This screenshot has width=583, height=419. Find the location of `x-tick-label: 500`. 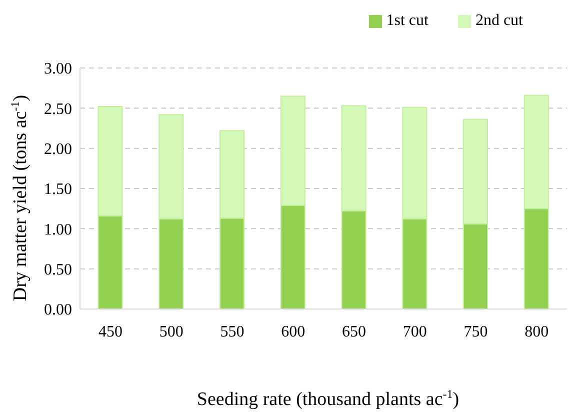

x-tick-label: 500 is located at coordinates (171, 331).